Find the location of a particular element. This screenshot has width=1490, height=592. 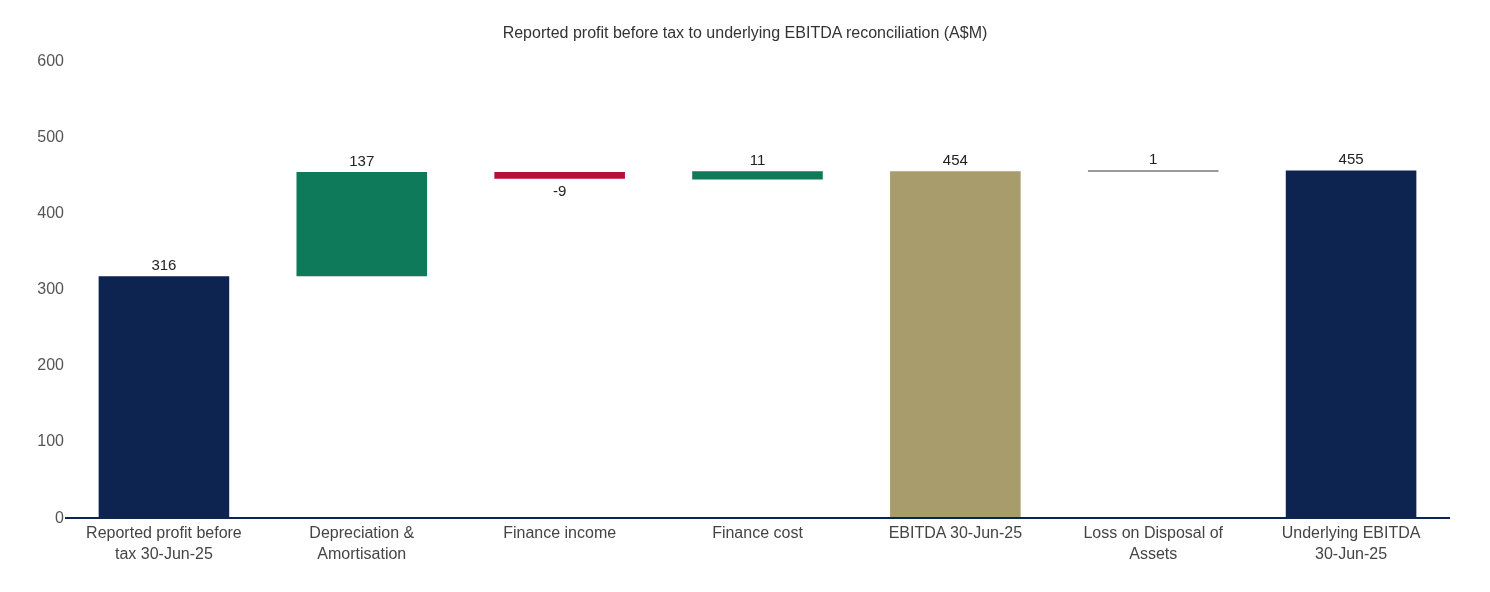

data-label: 1 is located at coordinates (1153, 158).